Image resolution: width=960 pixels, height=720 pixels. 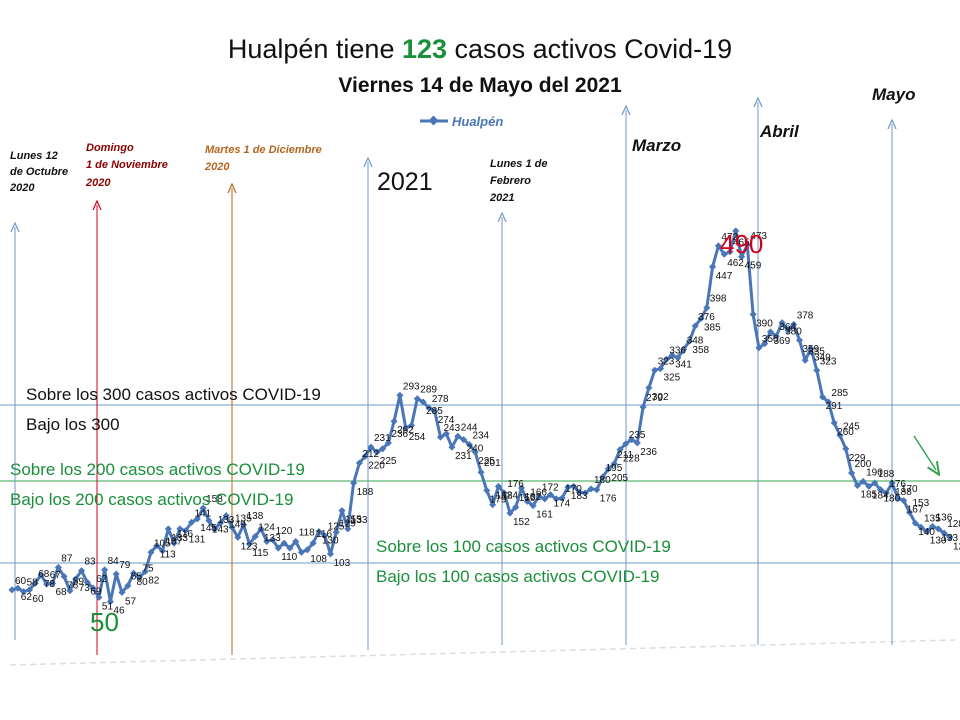 I want to click on data-label: 274, so click(x=446, y=420).